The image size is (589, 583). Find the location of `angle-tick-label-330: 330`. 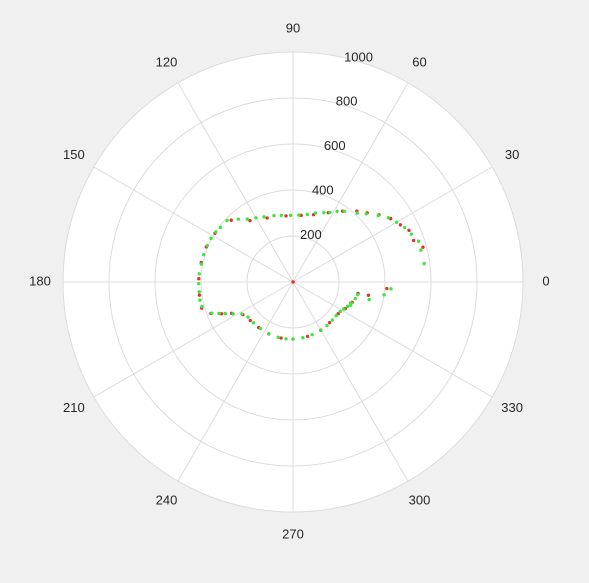

angle-tick-label-330: 330 is located at coordinates (512, 407).